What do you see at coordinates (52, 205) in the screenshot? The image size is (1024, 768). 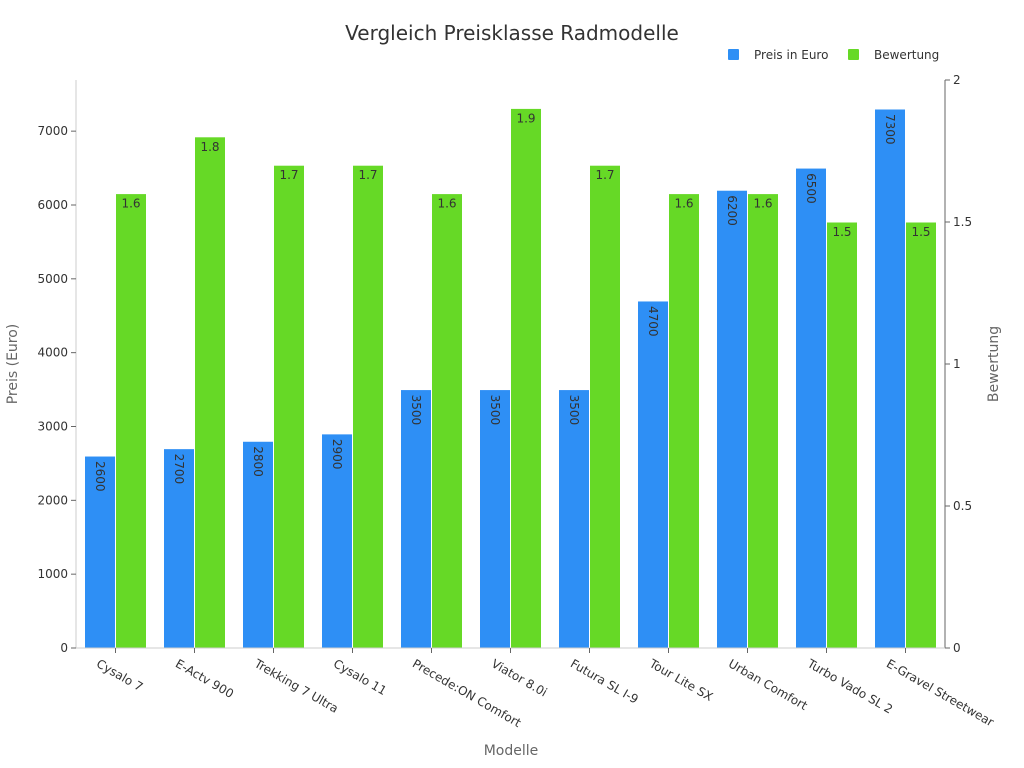 I see `y-tick-label-left: 6000` at bounding box center [52, 205].